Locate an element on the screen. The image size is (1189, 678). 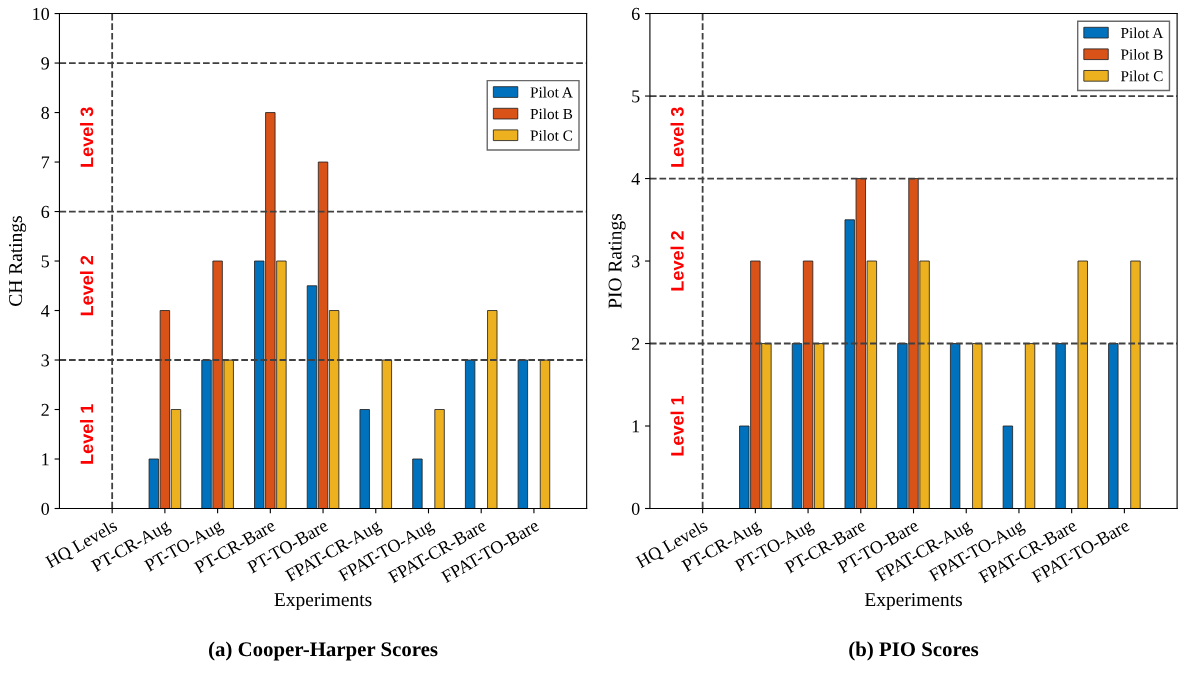
y-axis-title: PIO Ratings is located at coordinates (617, 261).